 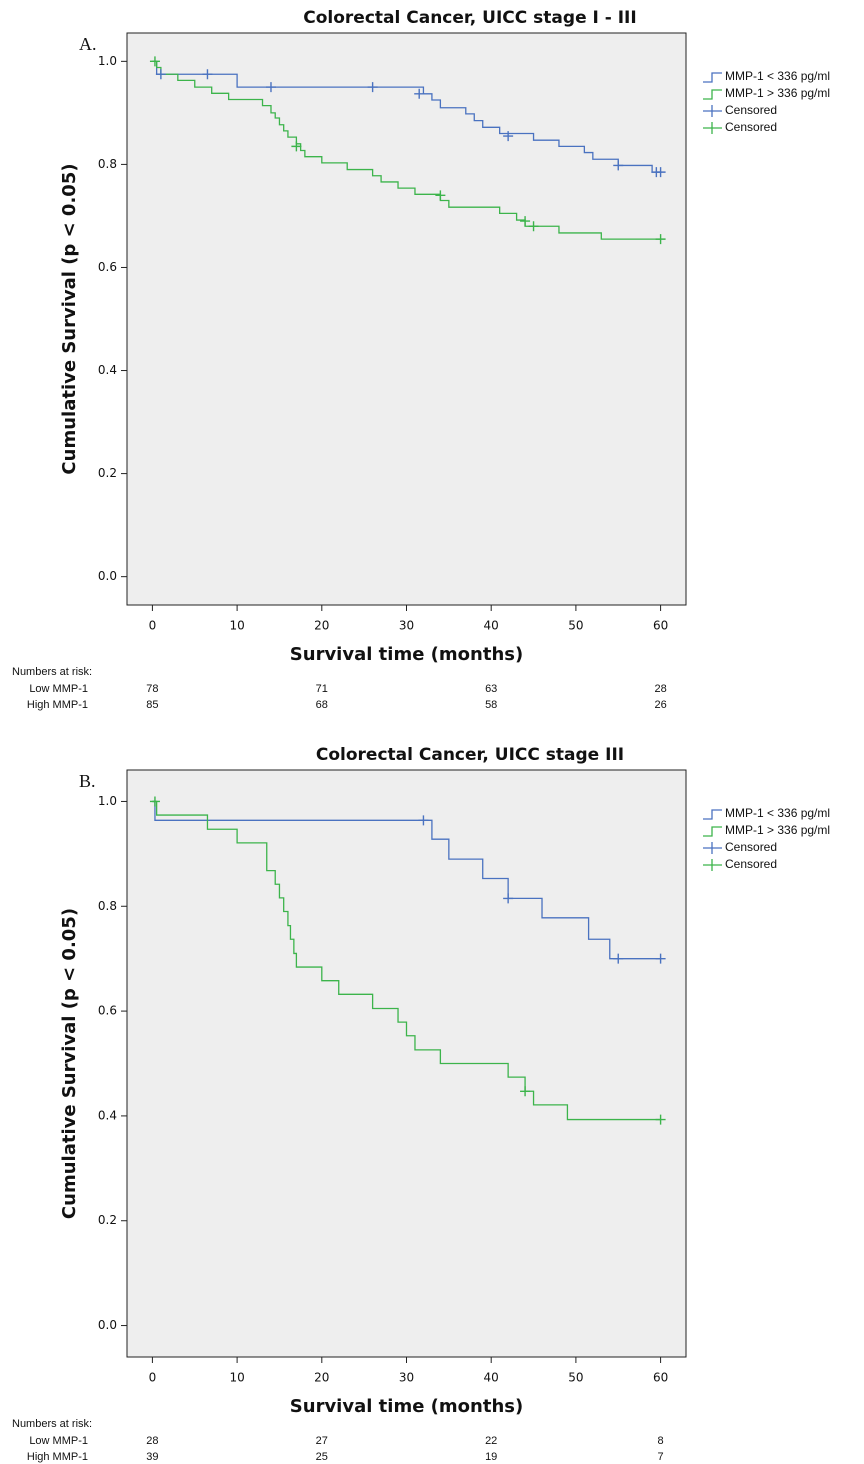 What do you see at coordinates (152, 1457) in the screenshot?
I see `risk-value: 39` at bounding box center [152, 1457].